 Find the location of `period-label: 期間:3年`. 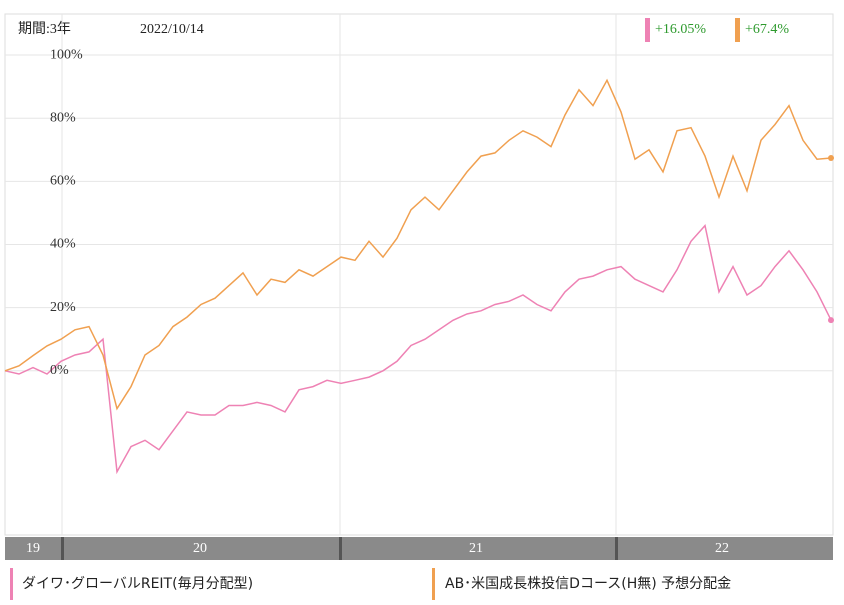

period-label: 期間:3年 is located at coordinates (44, 29).